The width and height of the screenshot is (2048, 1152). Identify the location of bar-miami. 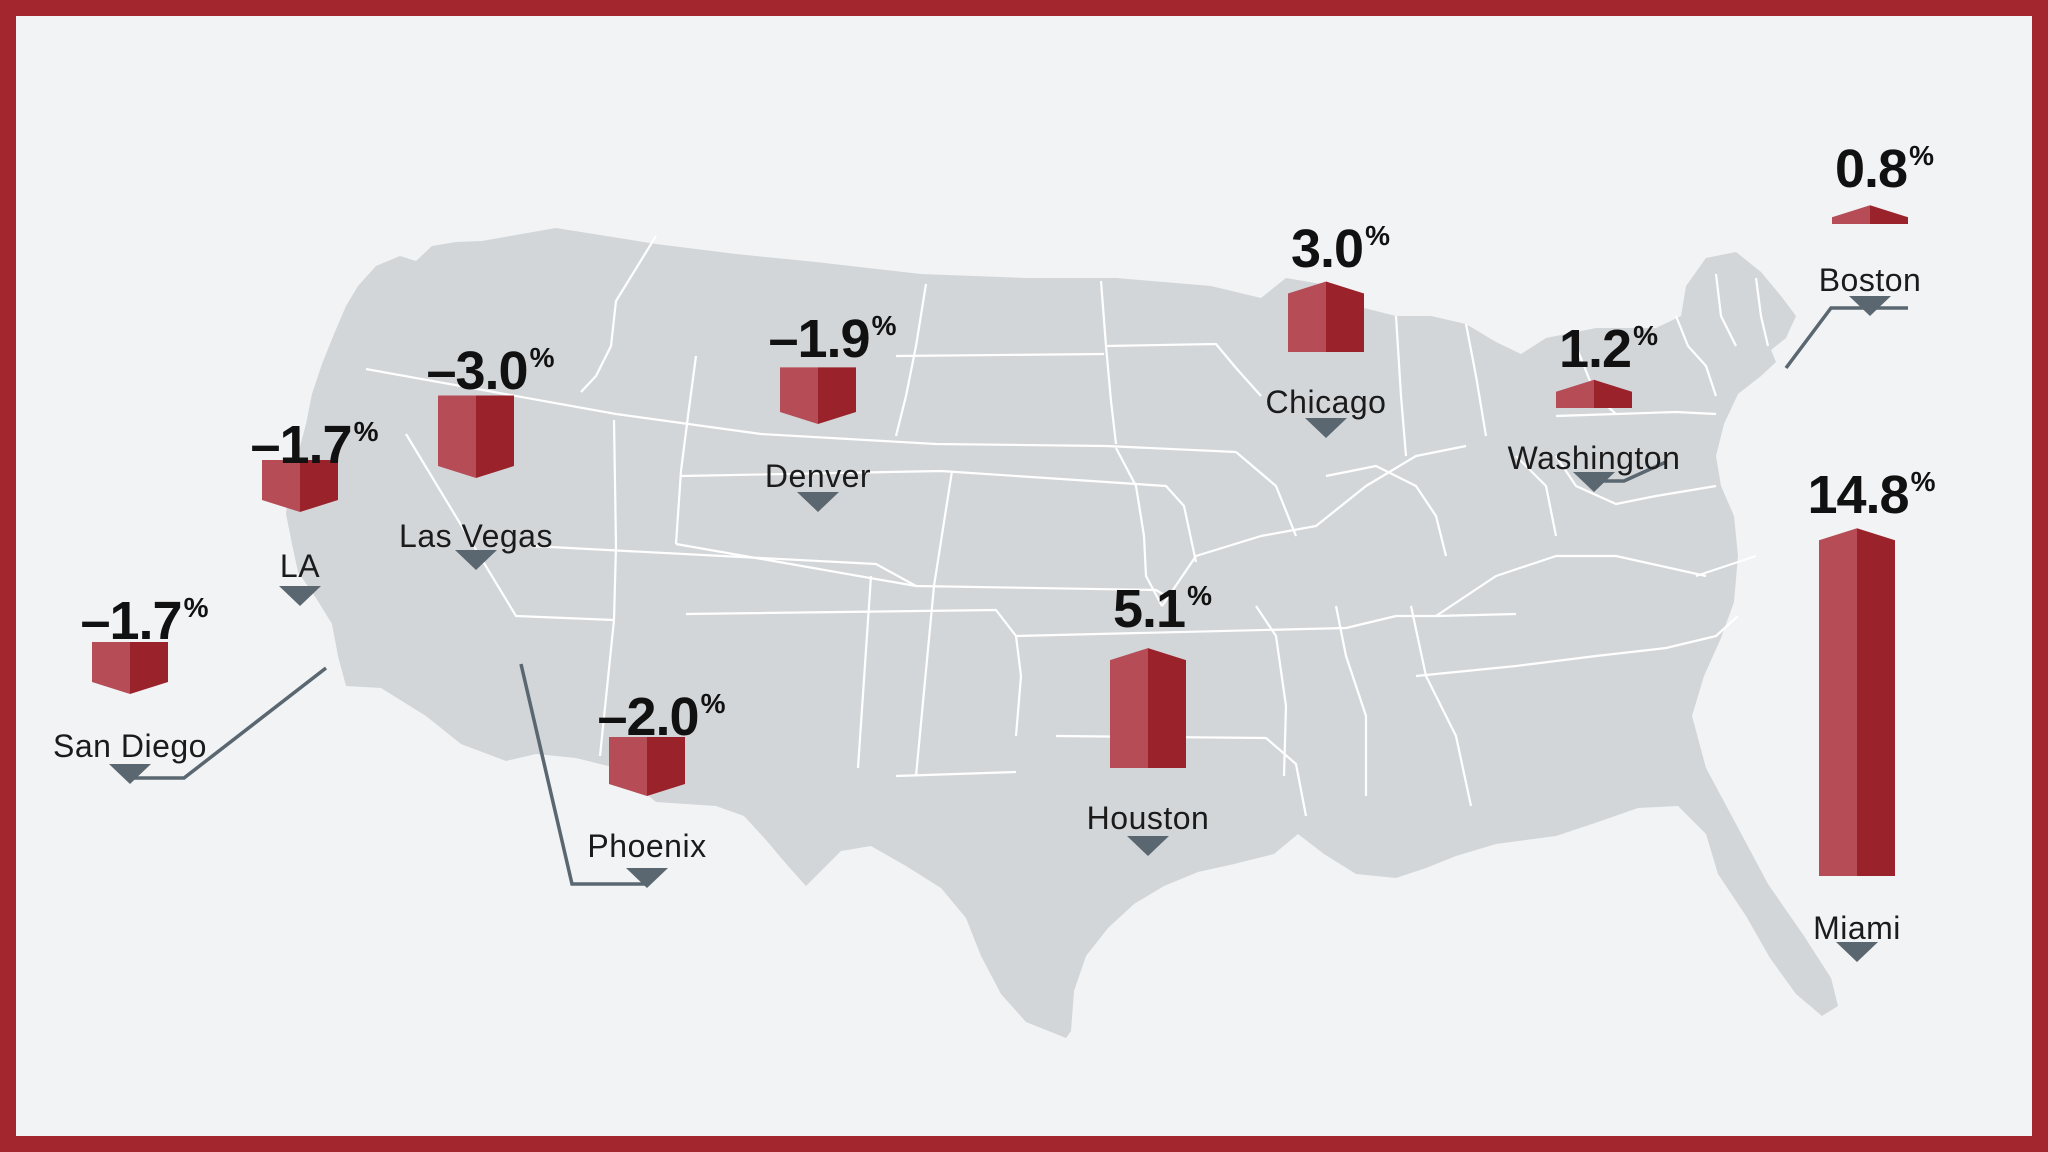
(1857, 702).